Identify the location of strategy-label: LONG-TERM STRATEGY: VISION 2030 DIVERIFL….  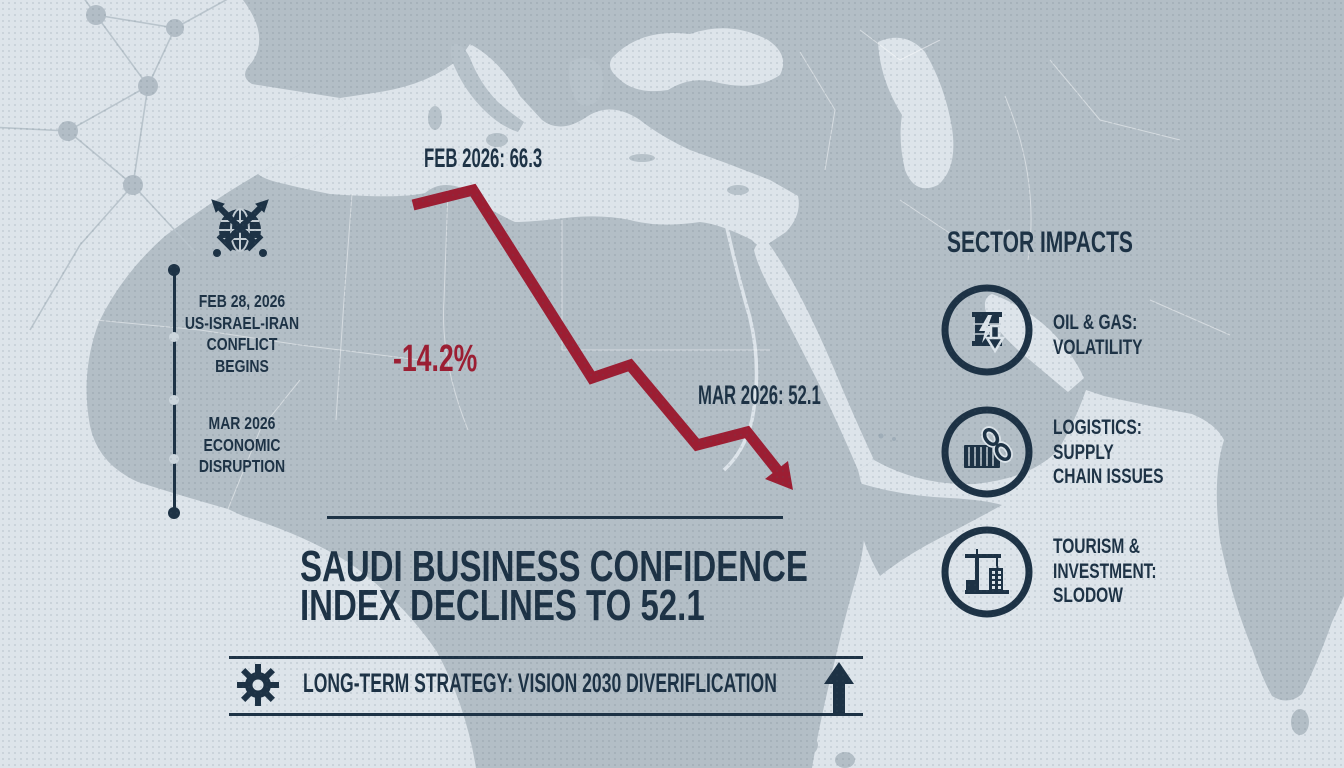
(540, 683).